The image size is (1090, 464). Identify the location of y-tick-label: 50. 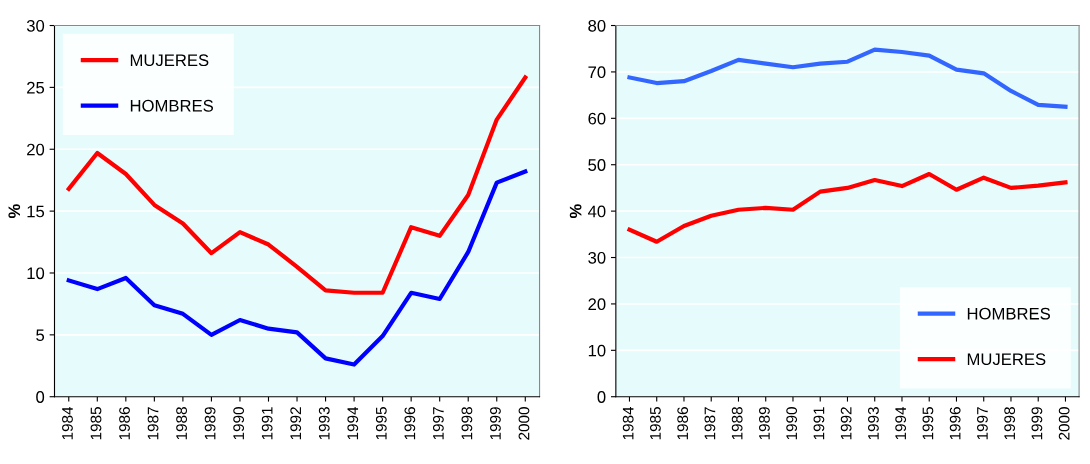
(597, 165).